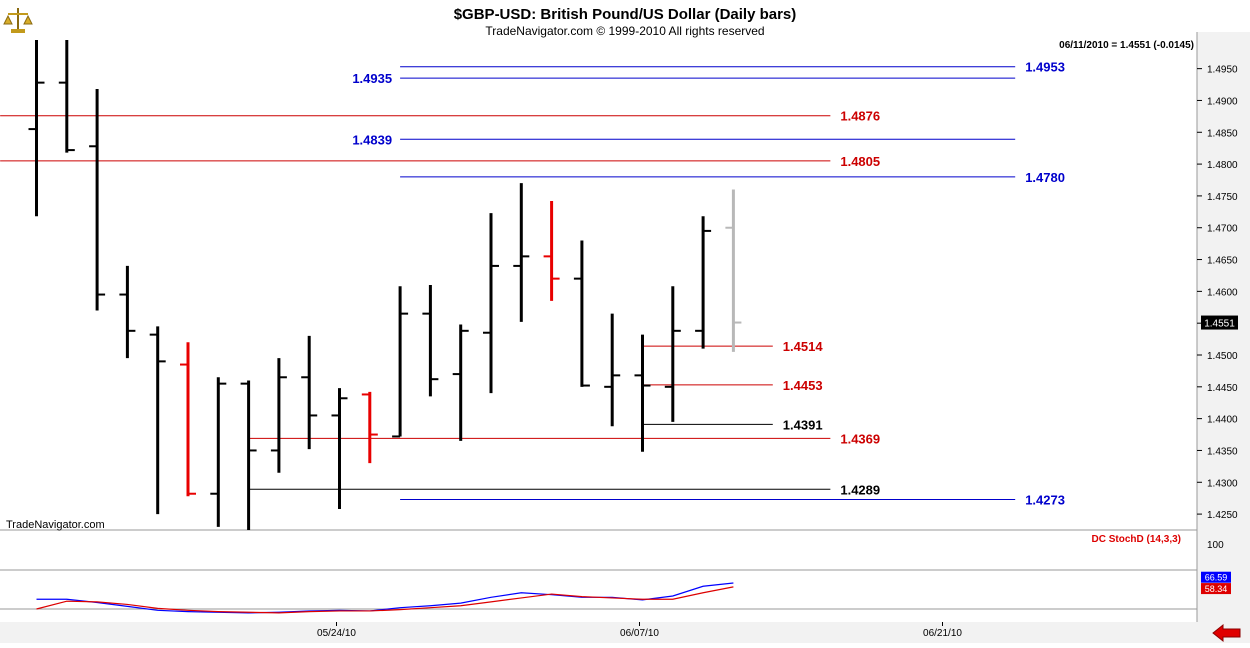 The height and width of the screenshot is (648, 1250). What do you see at coordinates (1045, 67) in the screenshot?
I see `level-label: 1.4953` at bounding box center [1045, 67].